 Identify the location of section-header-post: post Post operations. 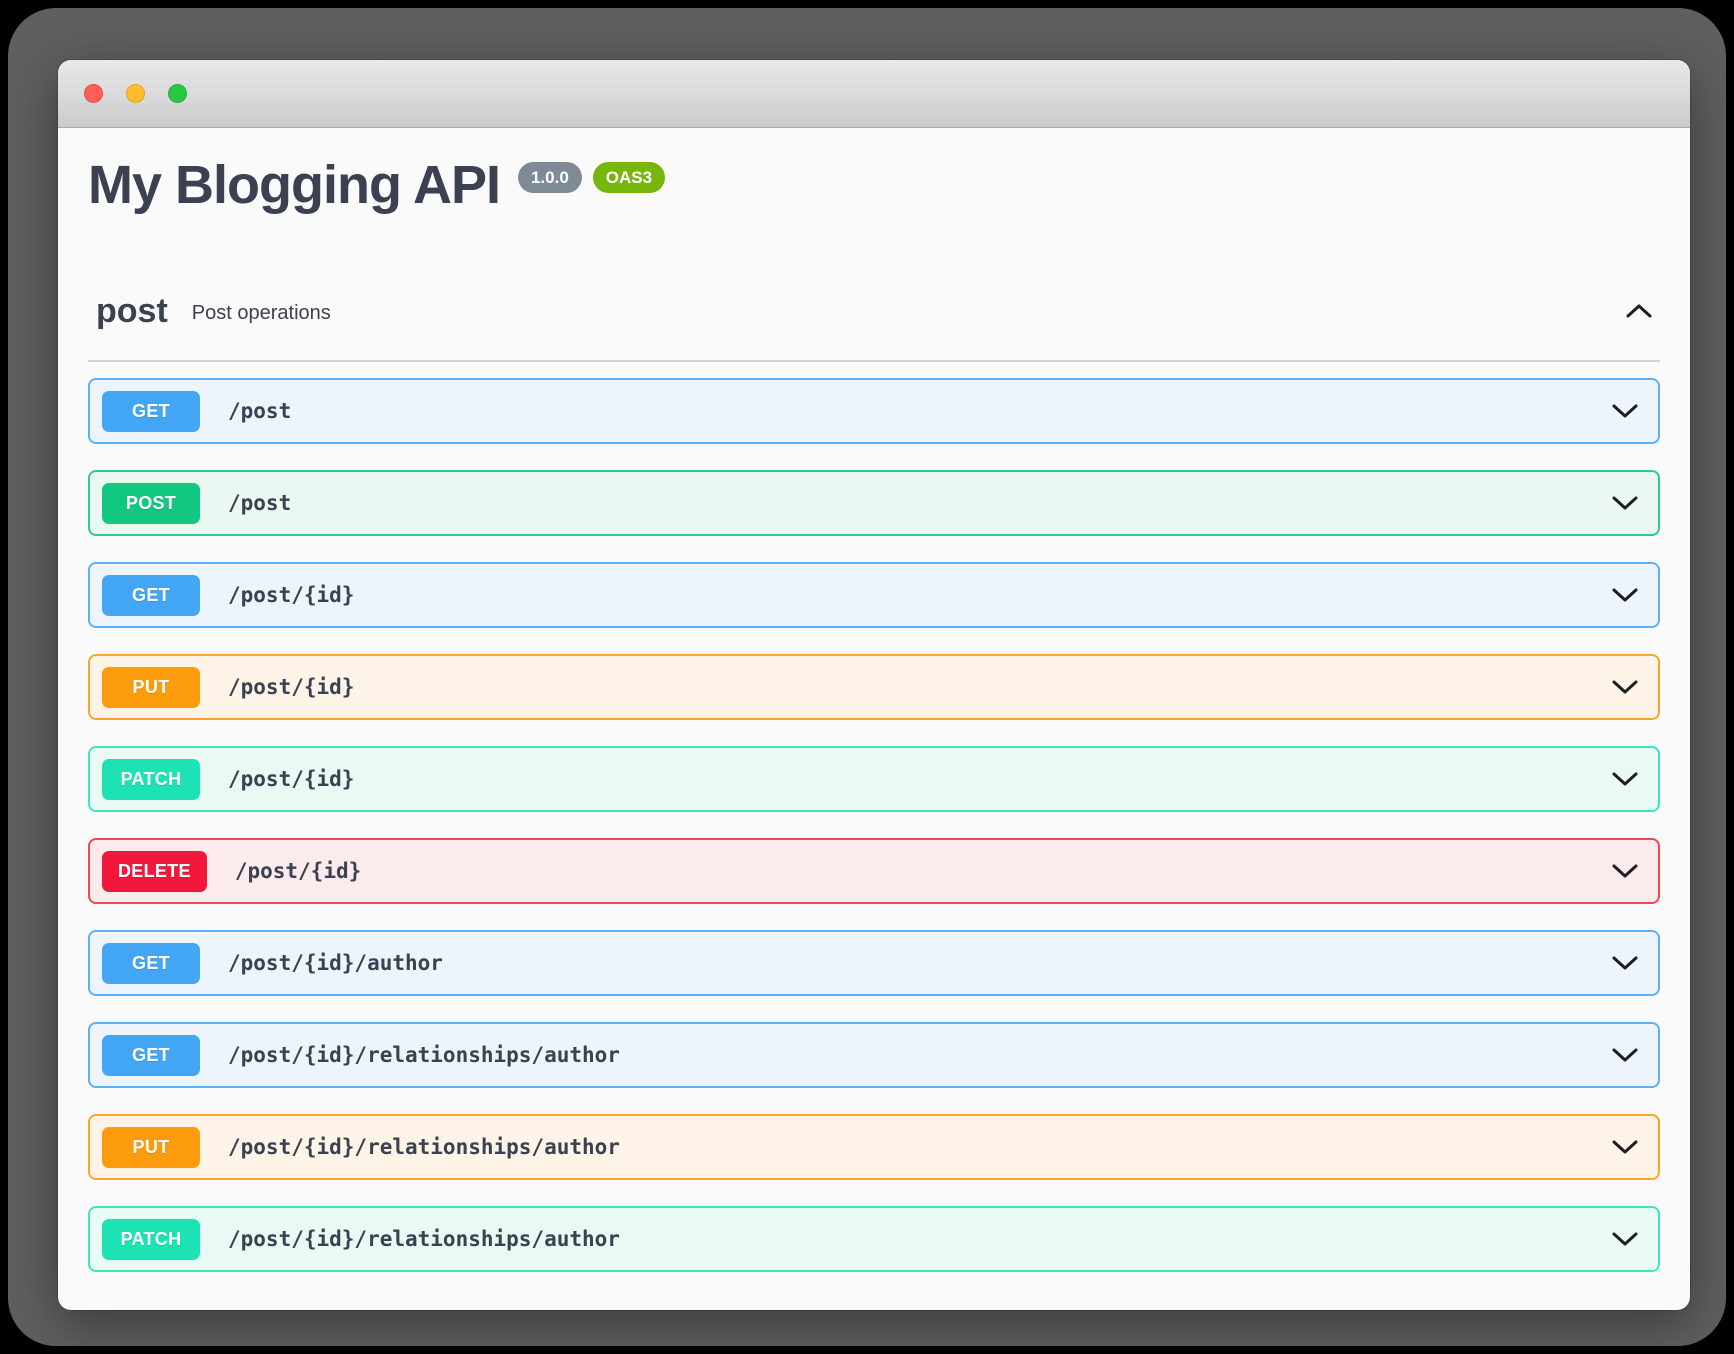
(874, 311).